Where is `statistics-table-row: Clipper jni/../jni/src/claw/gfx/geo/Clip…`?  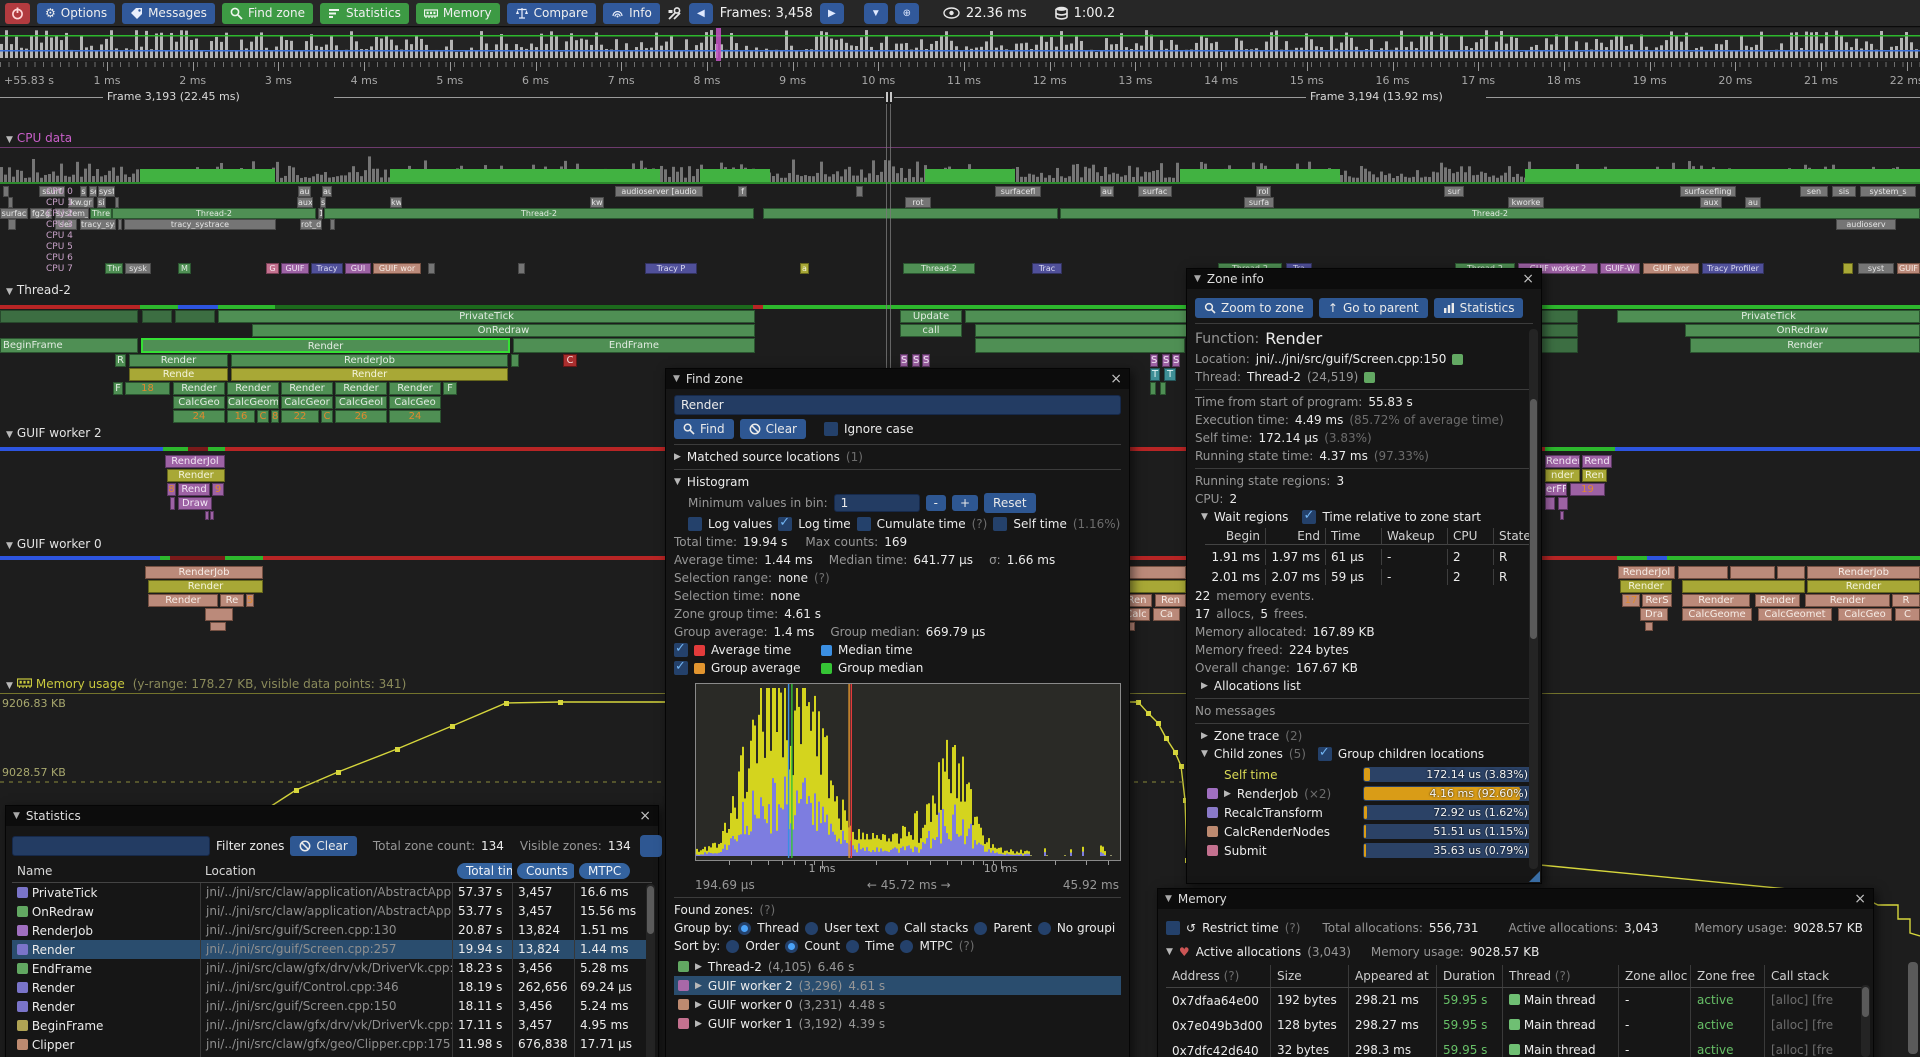 statistics-table-row: Clipper jni/../jni/src/claw/gfx/geo/Clip… is located at coordinates (332, 1044).